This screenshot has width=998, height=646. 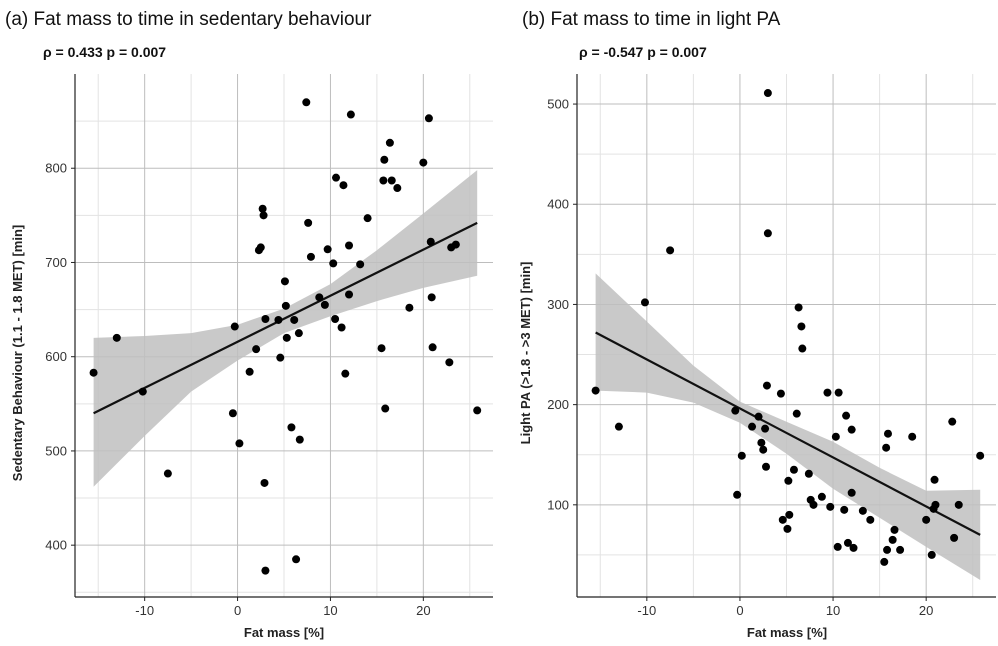 I want to click on x-tick-label: 20, so click(x=423, y=610).